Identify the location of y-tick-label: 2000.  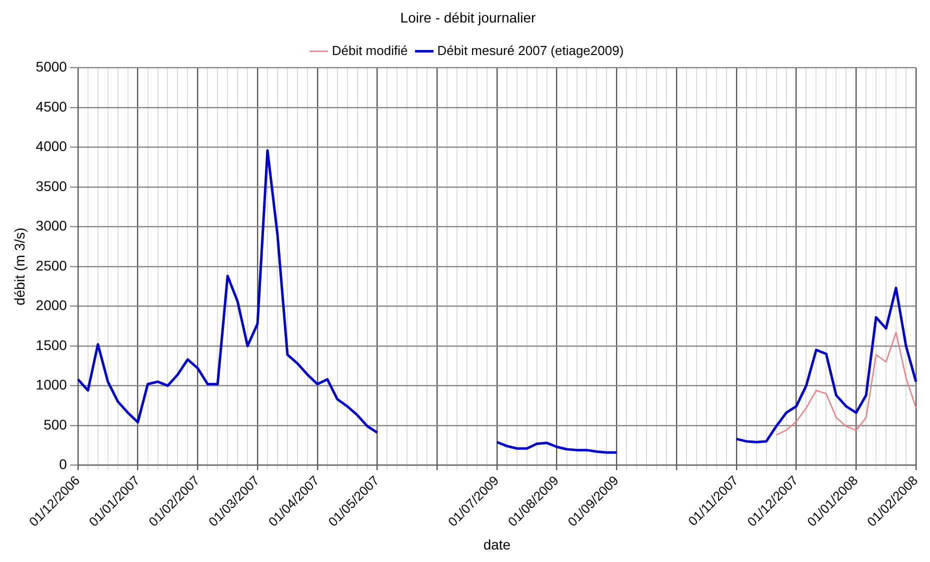
(52, 305).